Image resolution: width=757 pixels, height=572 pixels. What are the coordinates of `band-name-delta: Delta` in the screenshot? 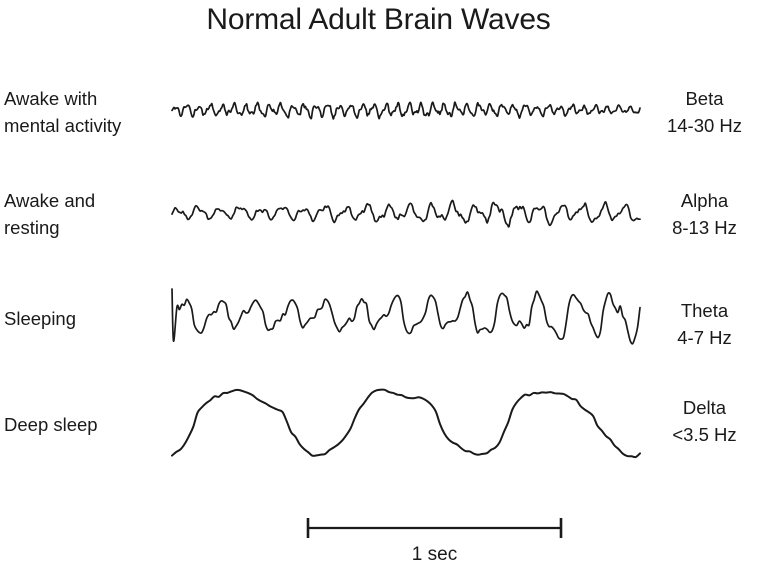 It's located at (704, 407).